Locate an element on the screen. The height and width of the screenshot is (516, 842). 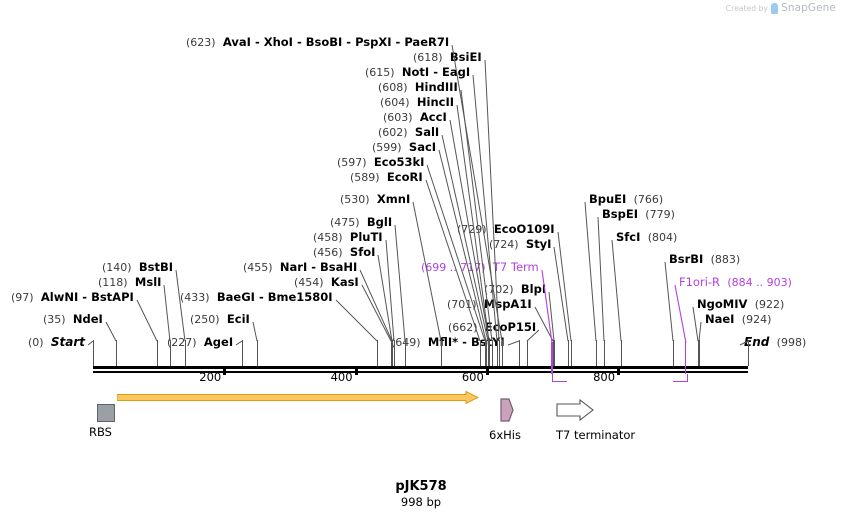
enzyme-label-r-766: BpuEI (766) is located at coordinates (626, 199).